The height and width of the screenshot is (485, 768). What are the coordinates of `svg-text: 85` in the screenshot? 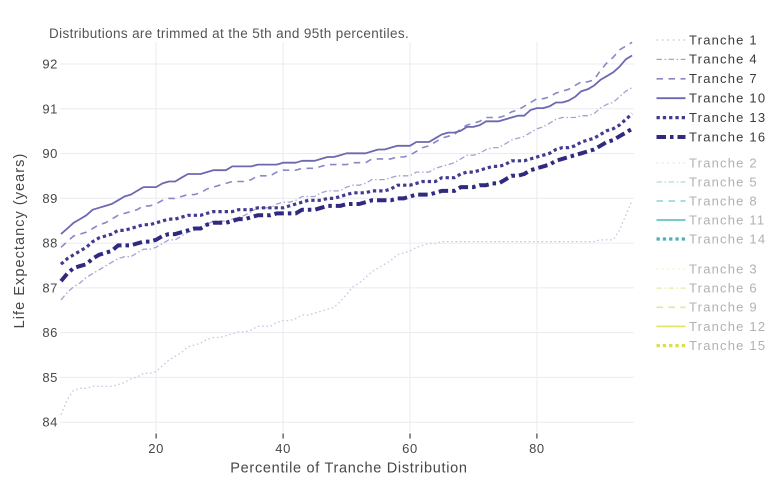 It's located at (50, 377).